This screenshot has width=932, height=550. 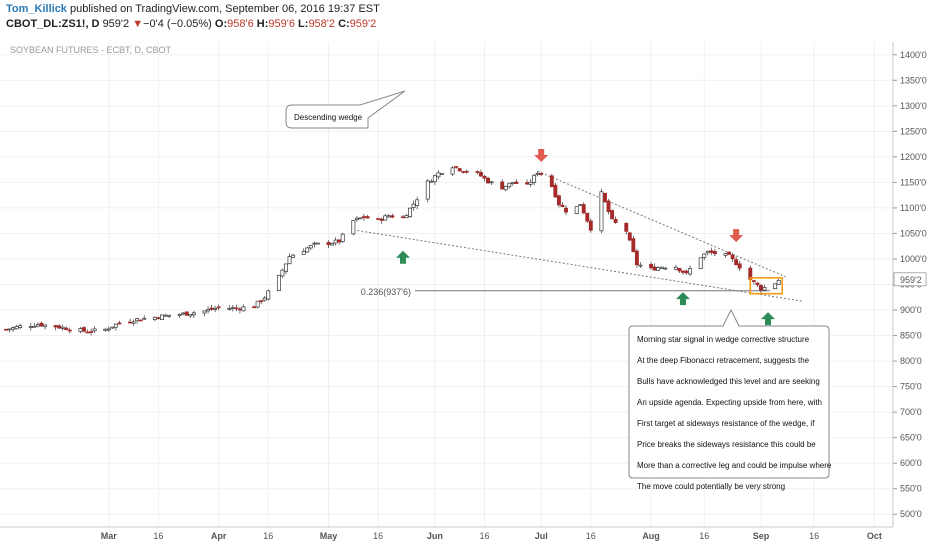 What do you see at coordinates (240, 24) in the screenshot?
I see `open-value: 958'6` at bounding box center [240, 24].